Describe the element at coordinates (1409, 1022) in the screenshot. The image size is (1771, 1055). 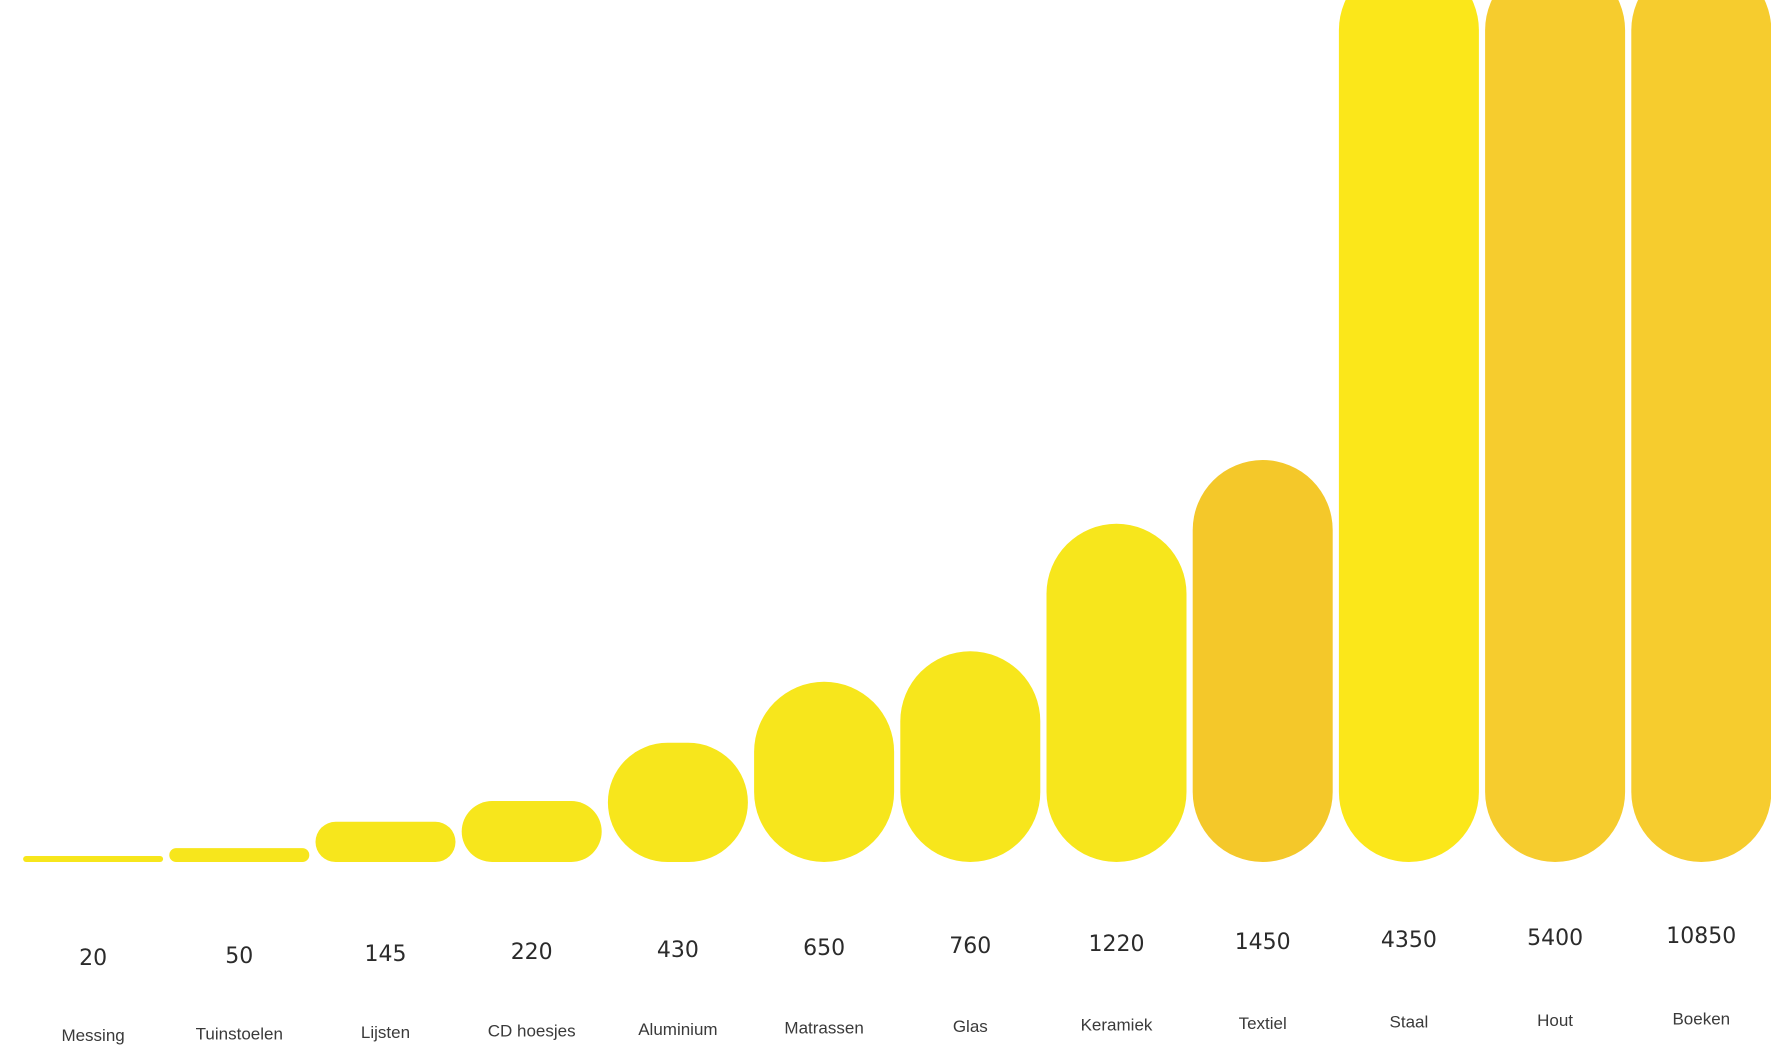
I see `category-label-staal: Staal` at that location.